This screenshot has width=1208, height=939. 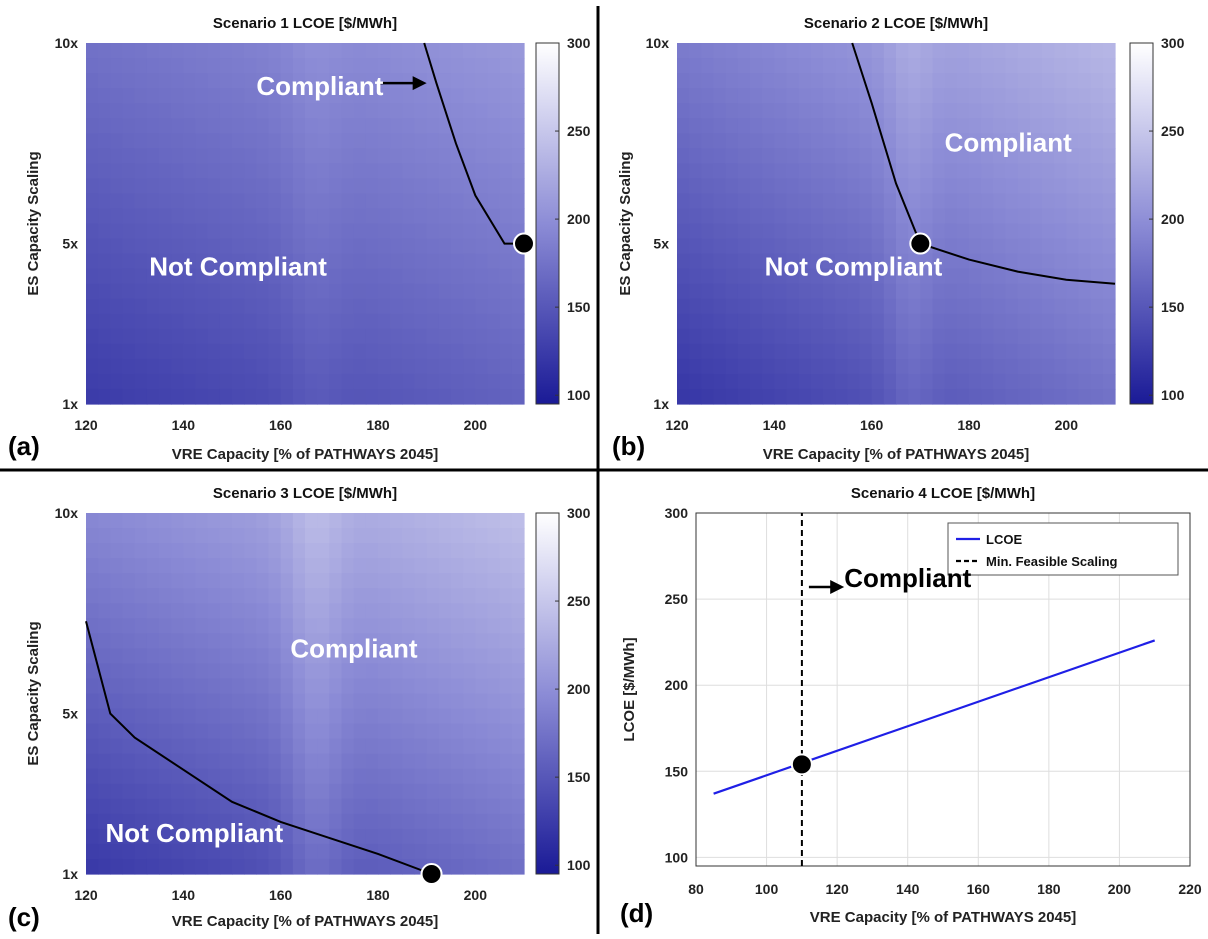 I want to click on colorbar, so click(x=1141, y=223).